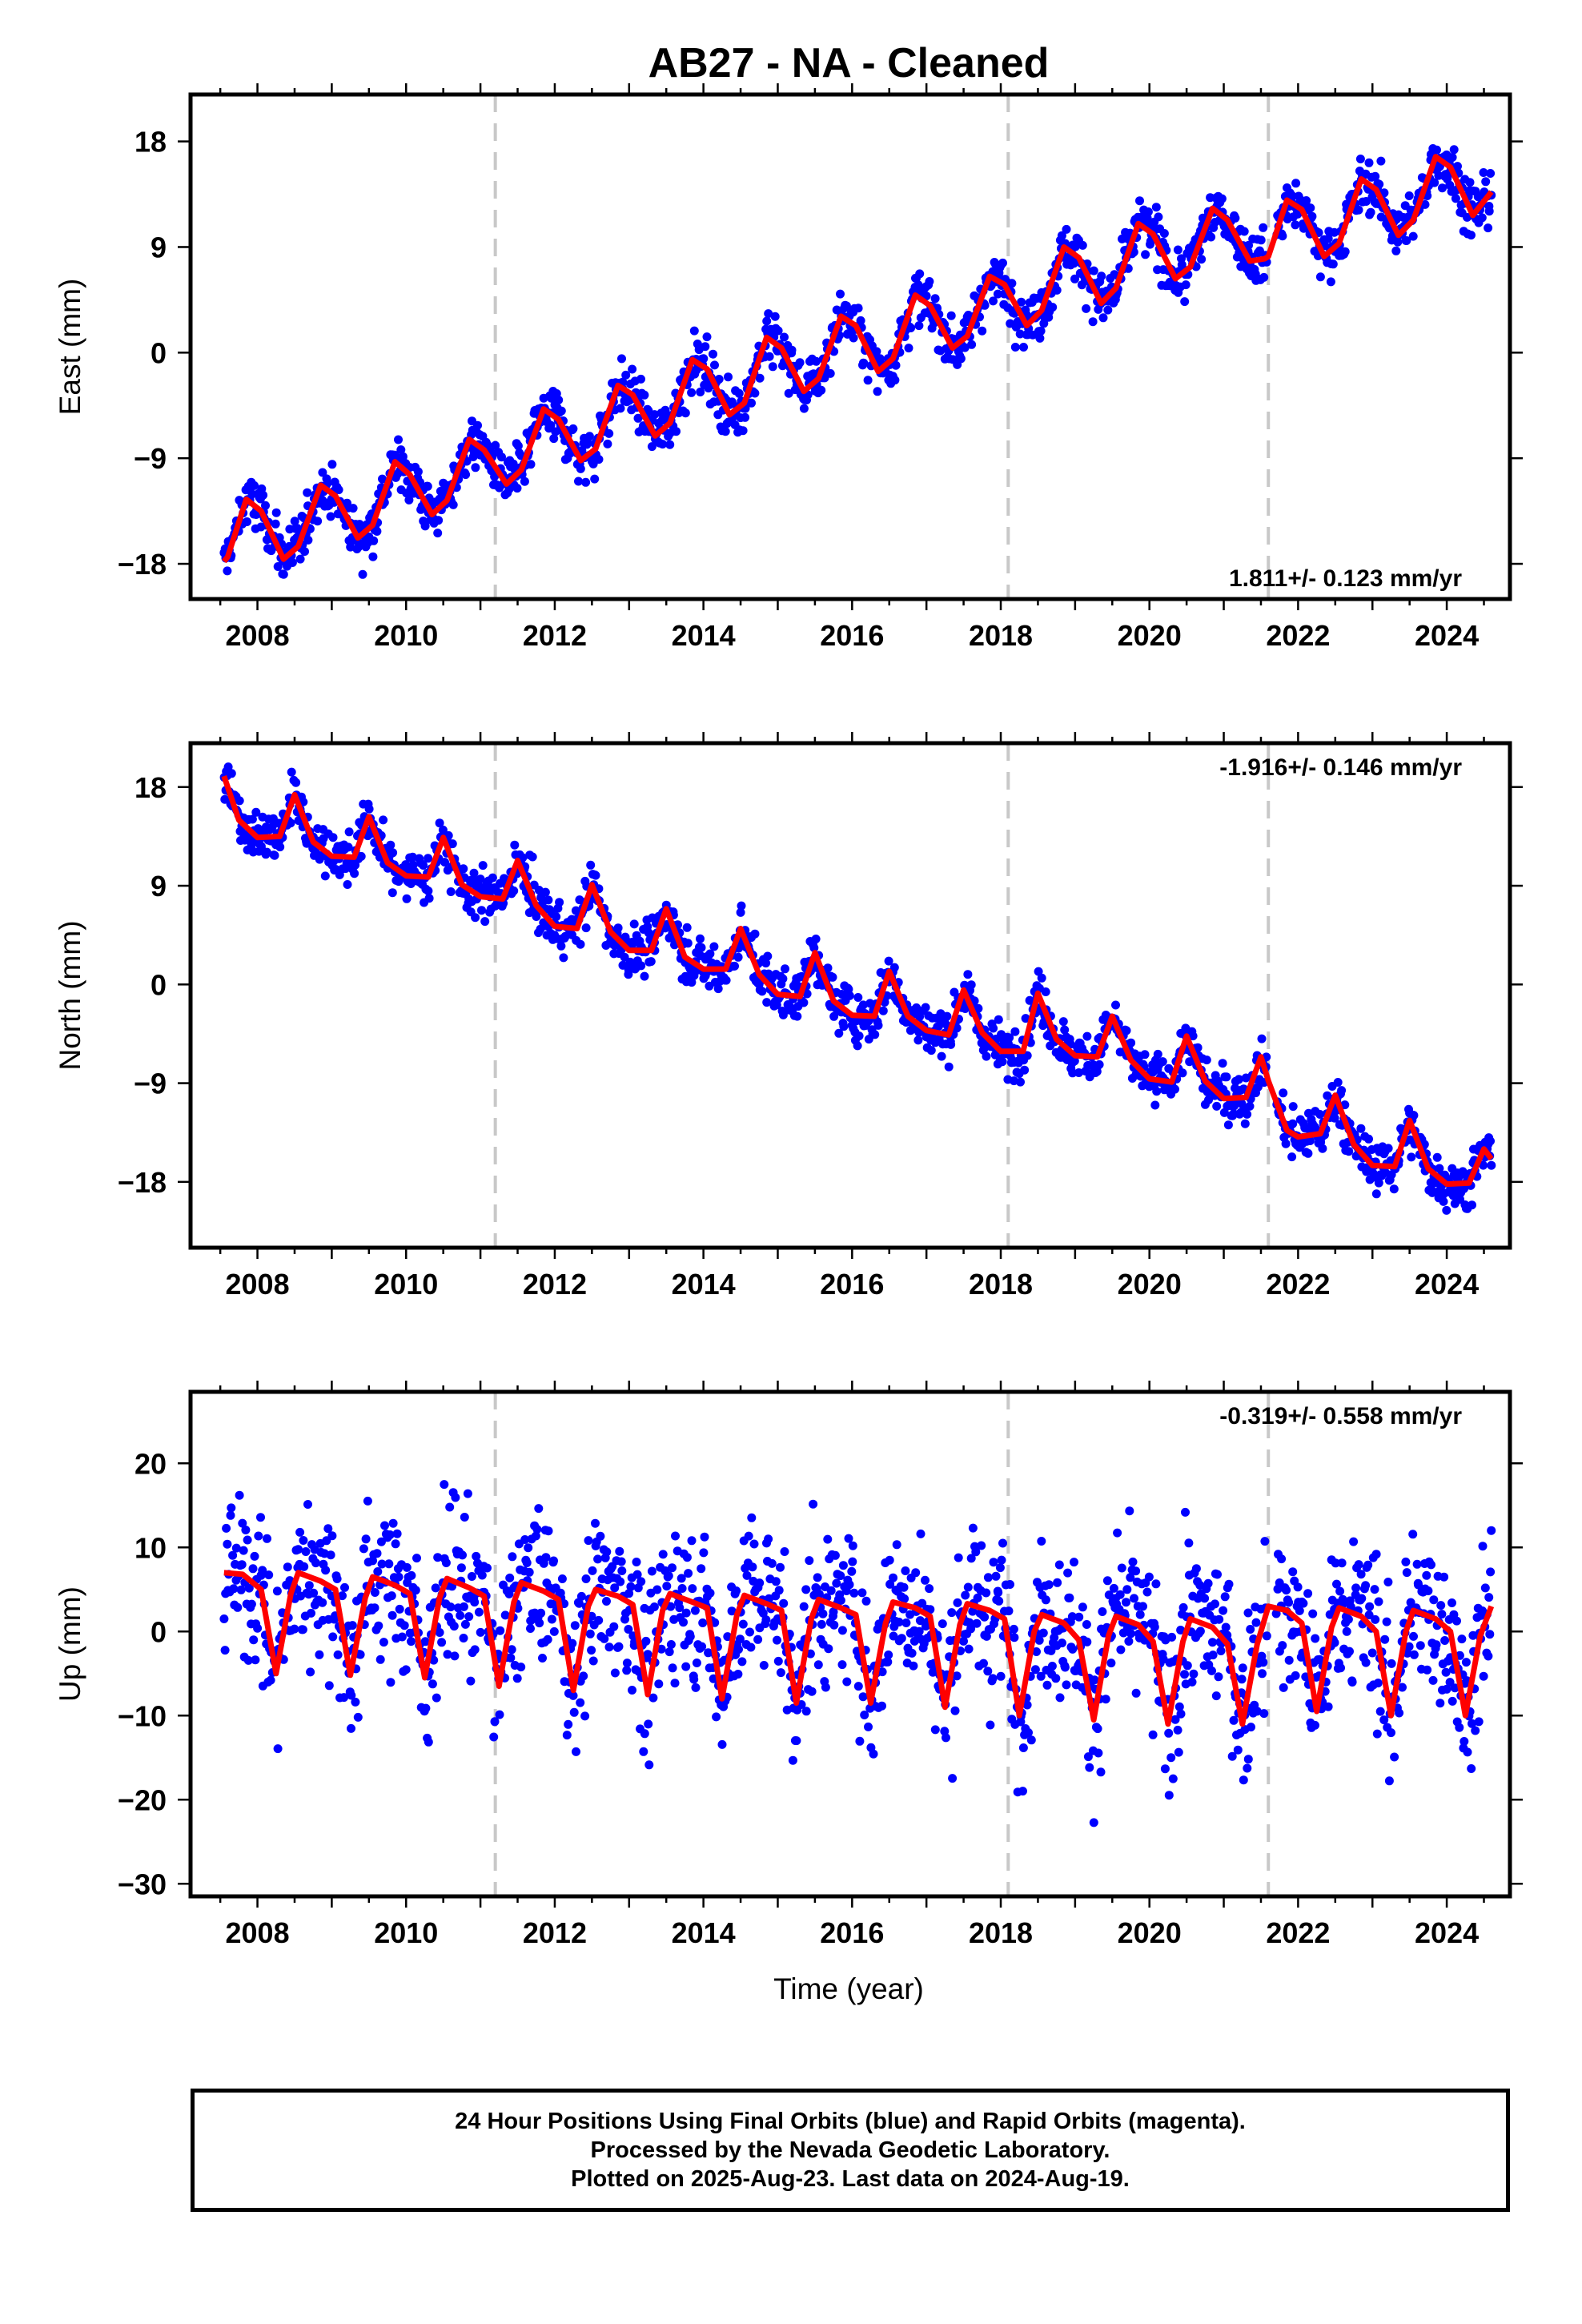 Image resolution: width=1582 pixels, height=2324 pixels. What do you see at coordinates (555, 1284) in the screenshot?
I see `x-tick-label: 2012` at bounding box center [555, 1284].